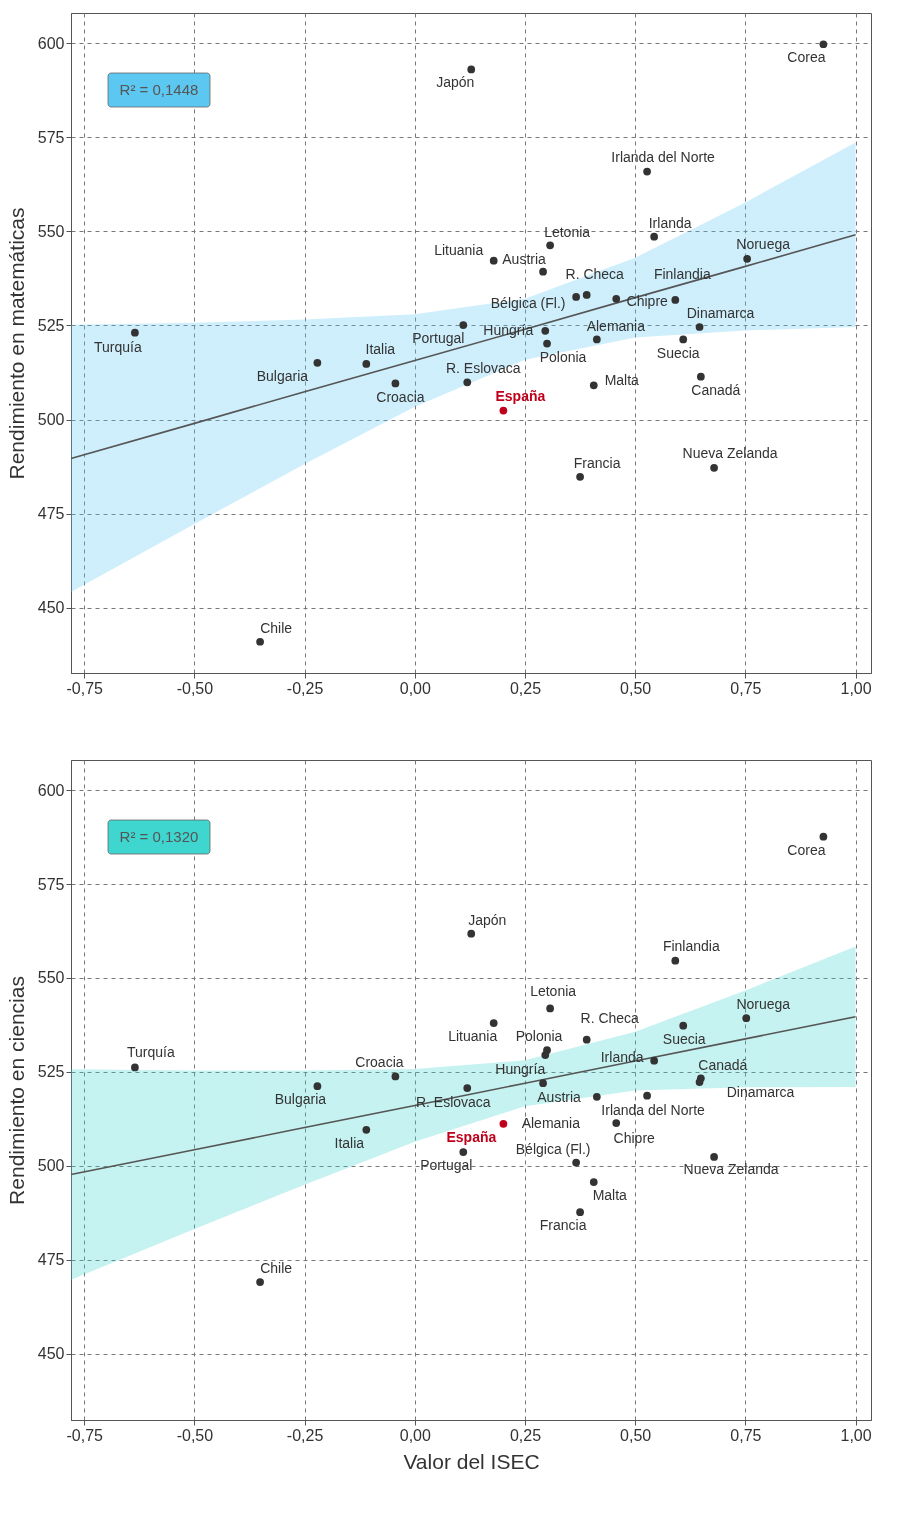  What do you see at coordinates (16, 1090) in the screenshot?
I see `y-axis-title: Rendimiento en ciencias` at bounding box center [16, 1090].